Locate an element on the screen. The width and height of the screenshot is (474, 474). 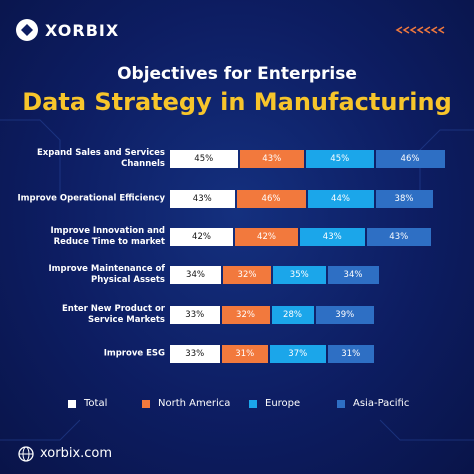
value-label: 38% is located at coordinates (404, 199).